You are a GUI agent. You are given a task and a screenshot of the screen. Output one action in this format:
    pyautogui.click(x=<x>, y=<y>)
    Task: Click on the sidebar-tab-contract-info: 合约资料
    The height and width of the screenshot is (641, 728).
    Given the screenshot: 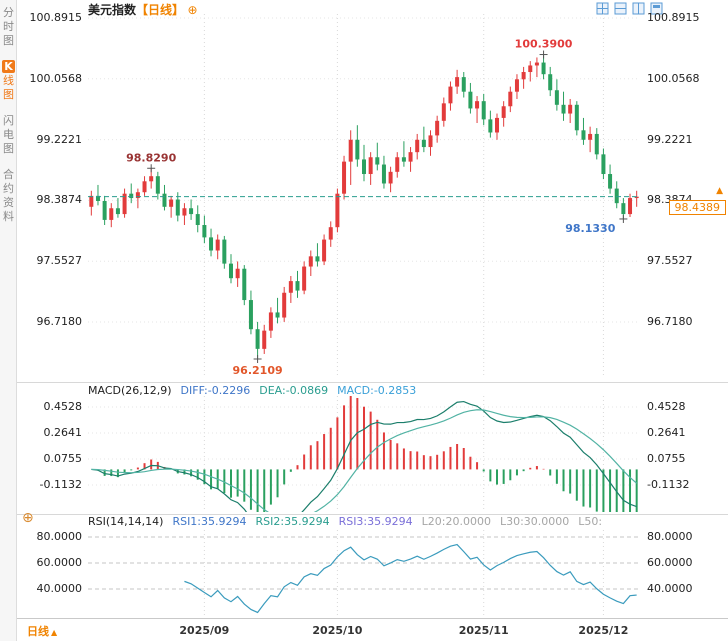 What is the action you would take?
    pyautogui.click(x=8, y=195)
    